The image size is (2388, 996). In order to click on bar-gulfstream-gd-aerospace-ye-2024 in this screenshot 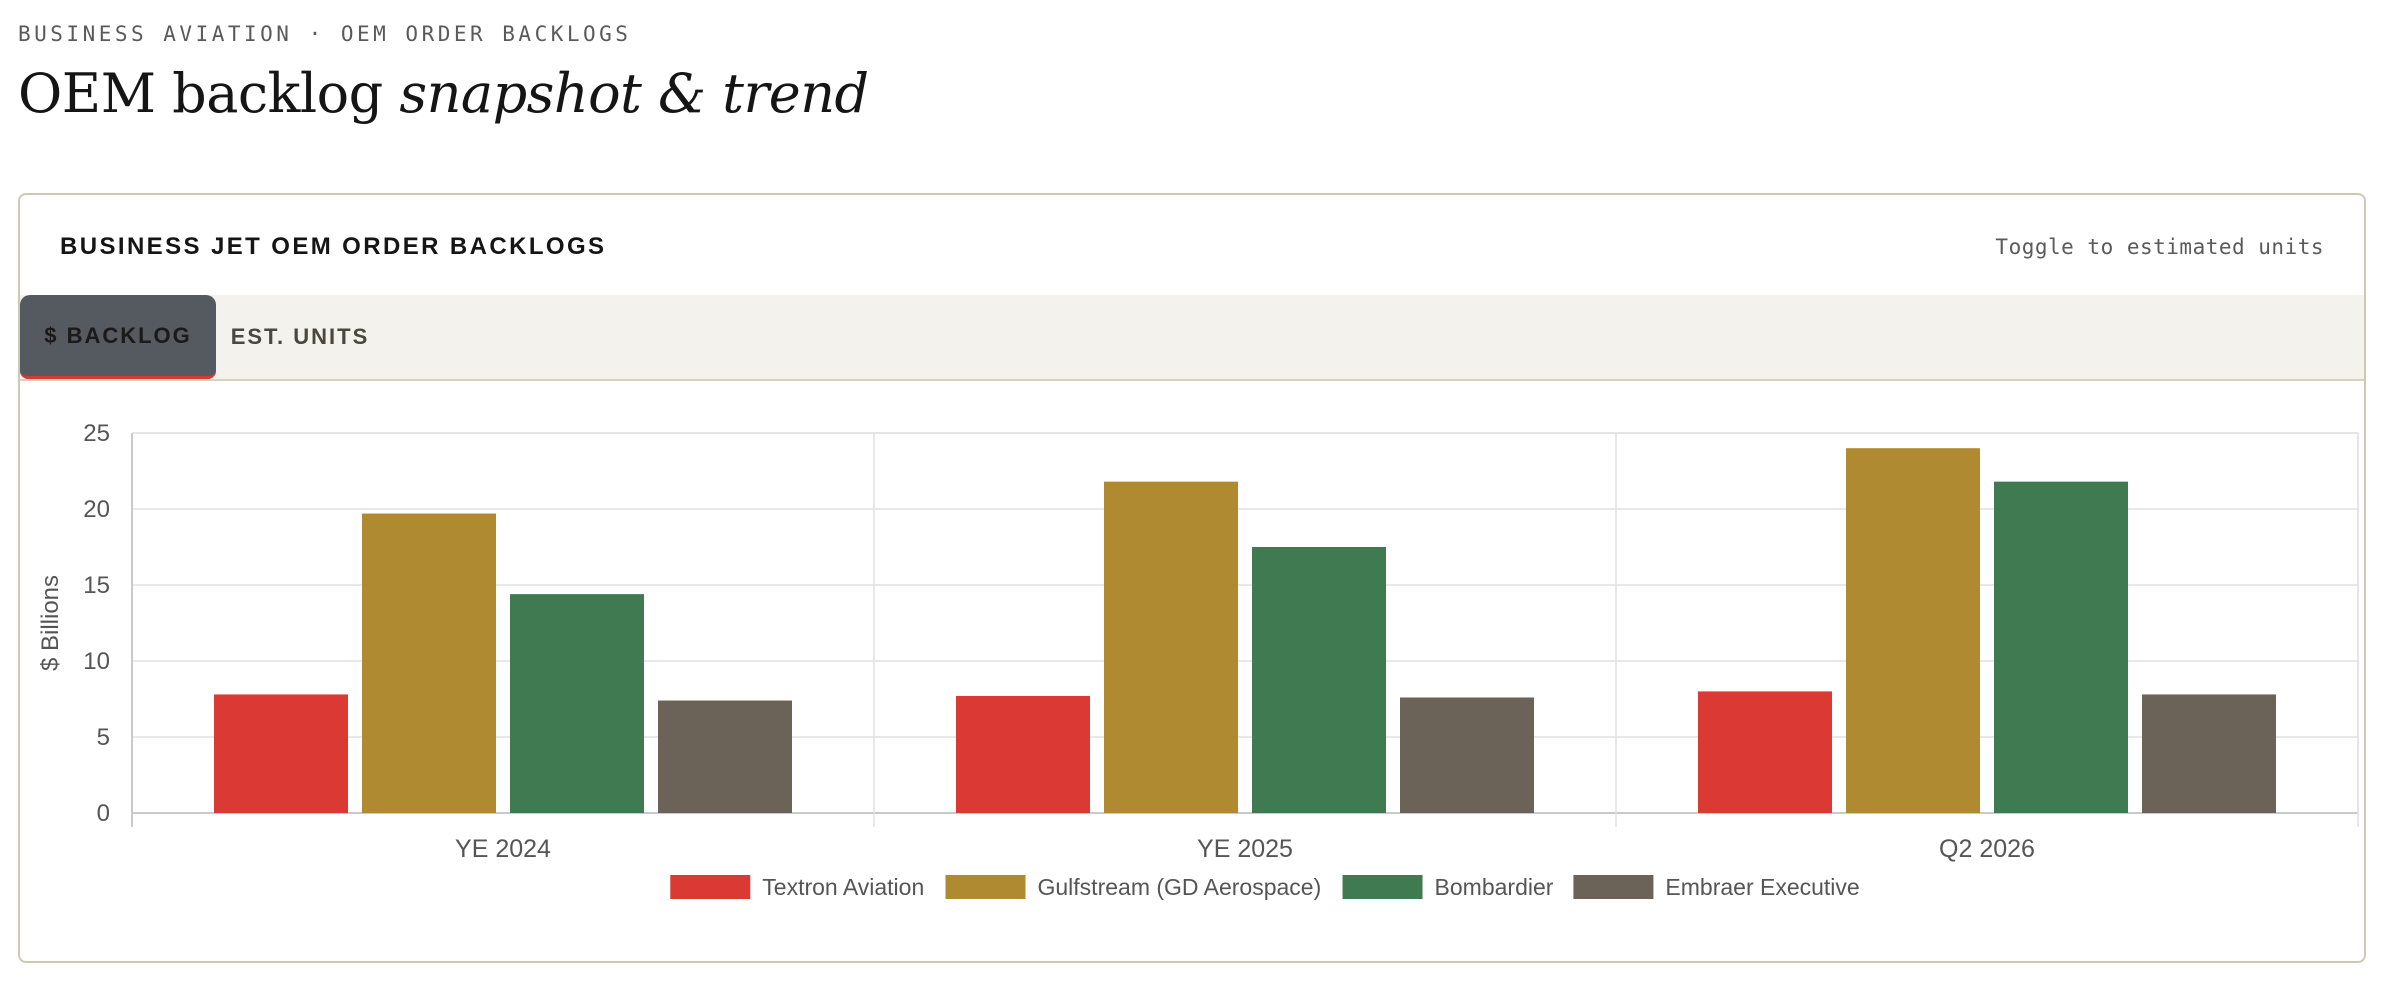, I will do `click(429, 663)`.